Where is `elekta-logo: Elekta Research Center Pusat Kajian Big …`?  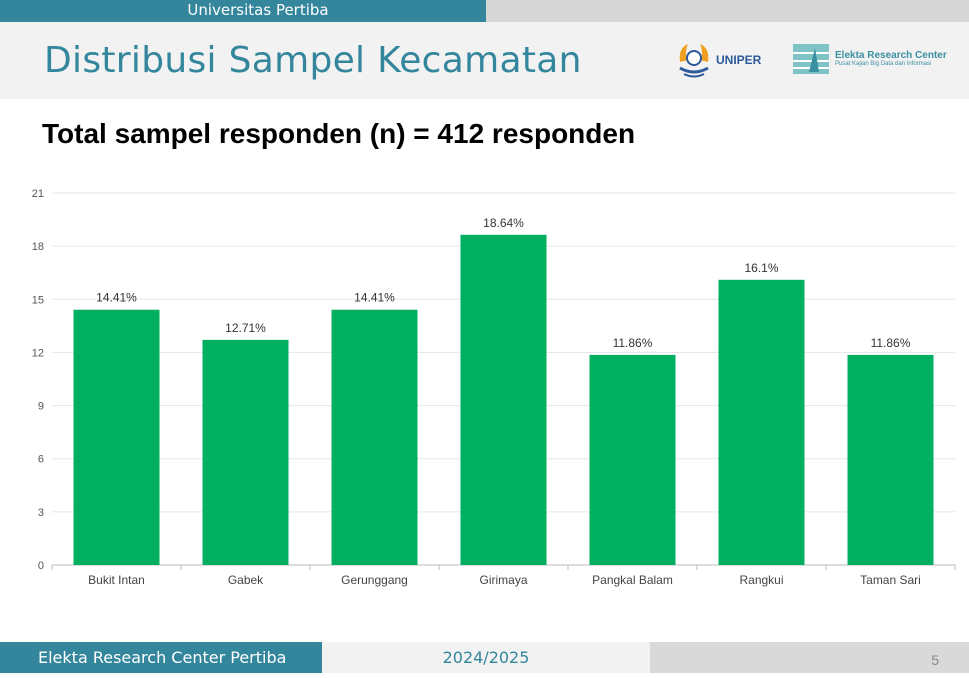 elekta-logo: Elekta Research Center Pusat Kajian Big … is located at coordinates (870, 59).